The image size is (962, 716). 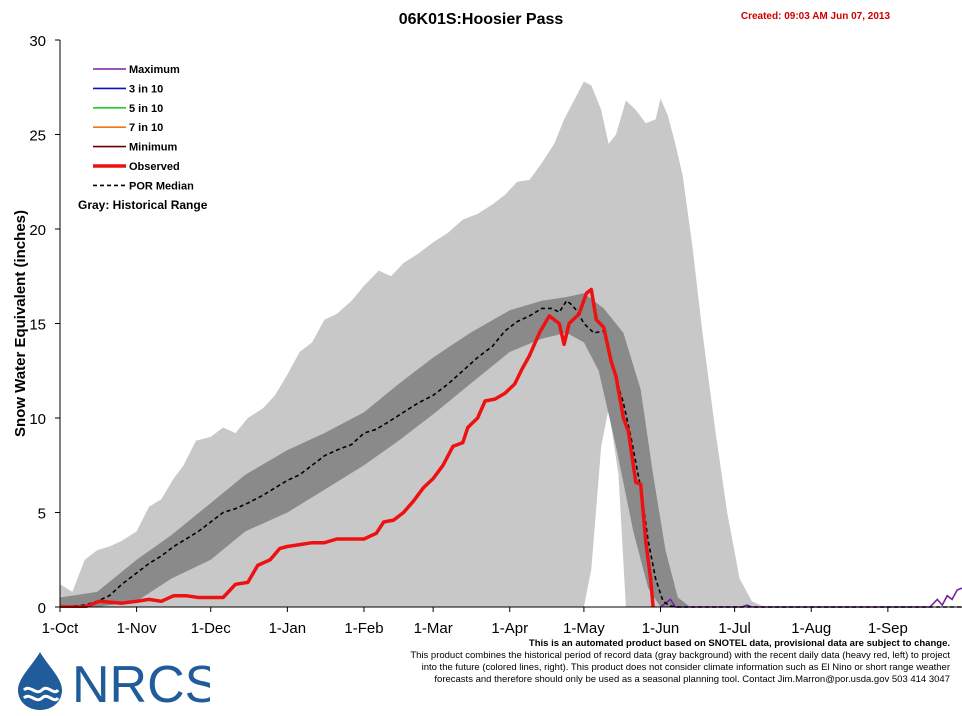 What do you see at coordinates (40, 681) in the screenshot?
I see `water-drop-logo-icon` at bounding box center [40, 681].